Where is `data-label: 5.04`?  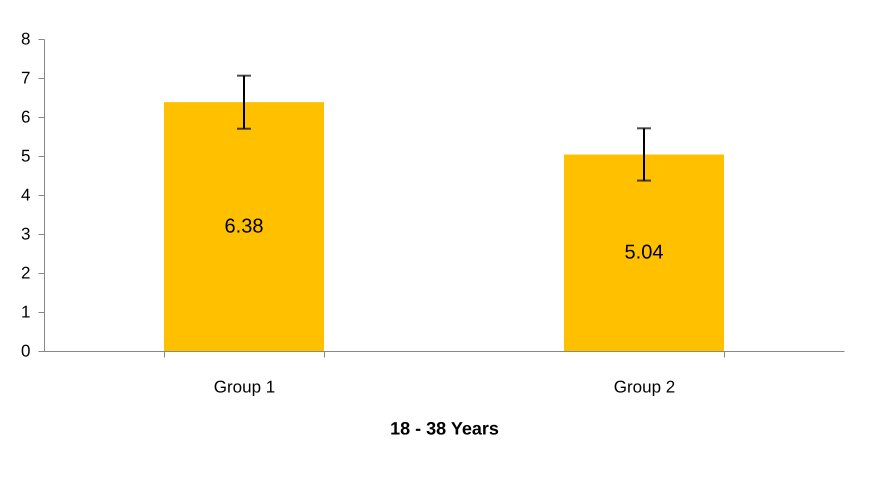
data-label: 5.04 is located at coordinates (644, 253).